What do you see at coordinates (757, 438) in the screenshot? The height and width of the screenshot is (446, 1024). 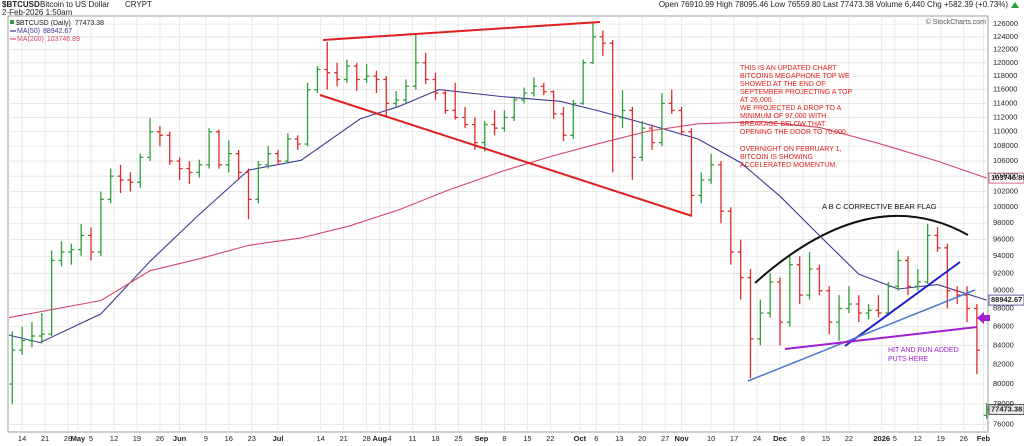 I see `x-tick-label: 24` at bounding box center [757, 438].